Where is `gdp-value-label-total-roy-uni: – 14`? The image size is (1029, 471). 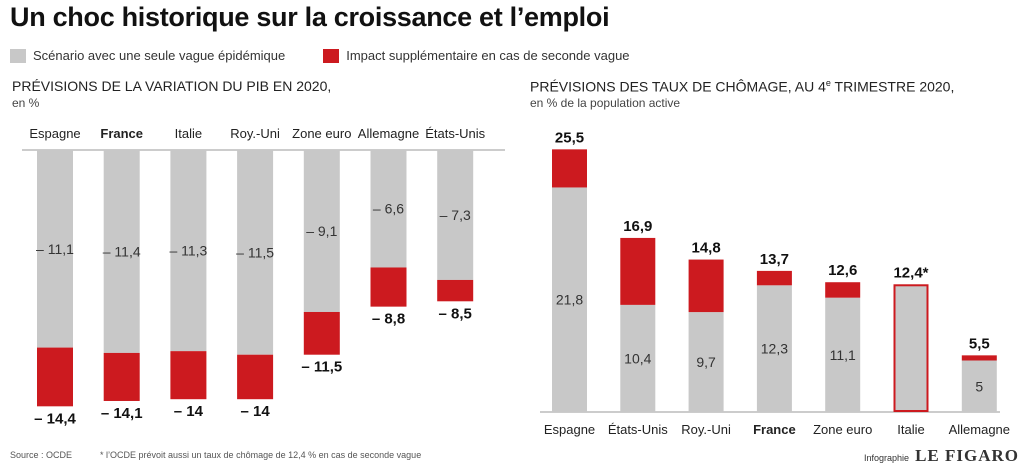
gdp-value-label-total-roy-uni: – 14 is located at coordinates (255, 411).